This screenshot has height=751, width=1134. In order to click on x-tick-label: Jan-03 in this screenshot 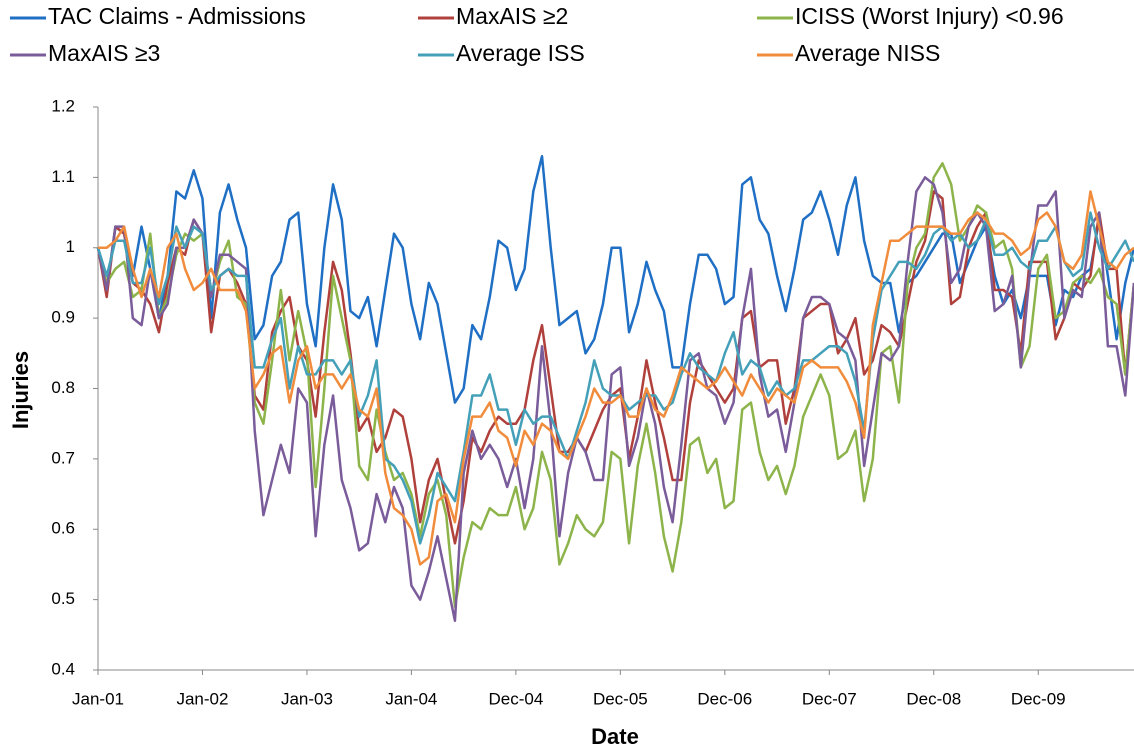, I will do `click(307, 698)`.